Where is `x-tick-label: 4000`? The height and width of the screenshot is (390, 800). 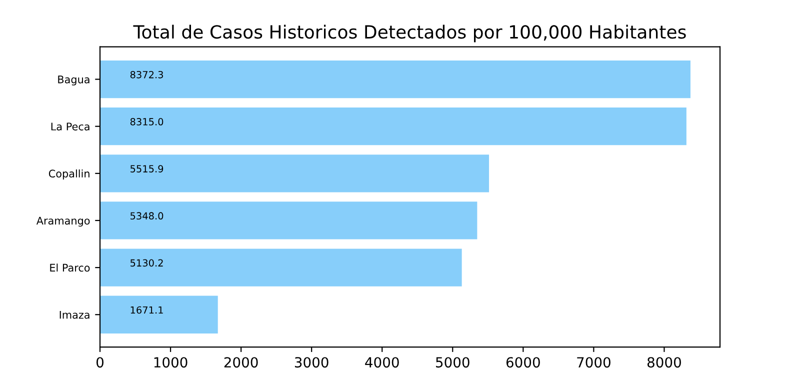 x-tick-label: 4000 is located at coordinates (382, 362).